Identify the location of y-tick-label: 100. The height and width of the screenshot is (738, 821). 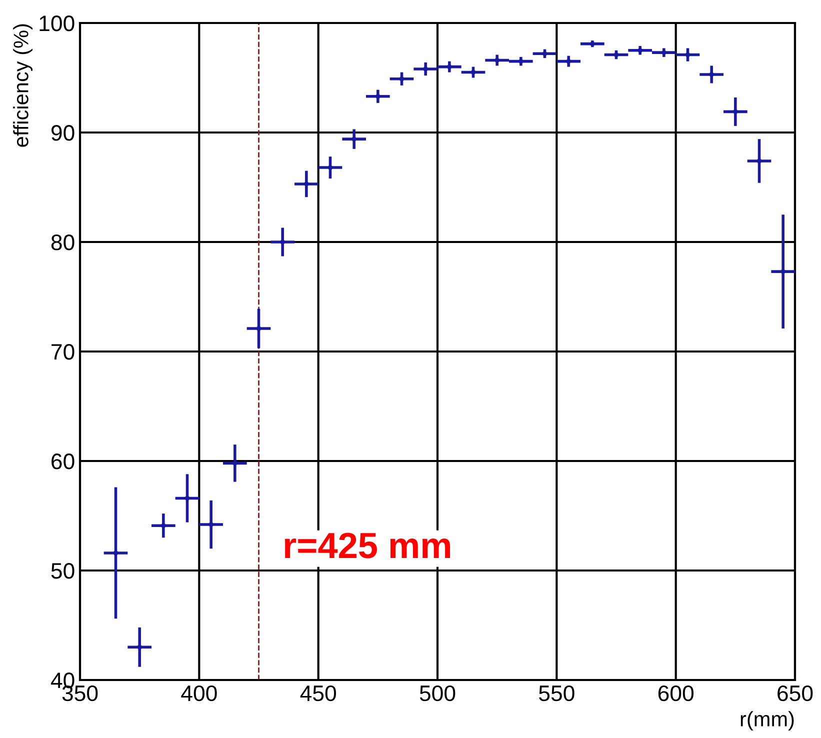
(57, 24).